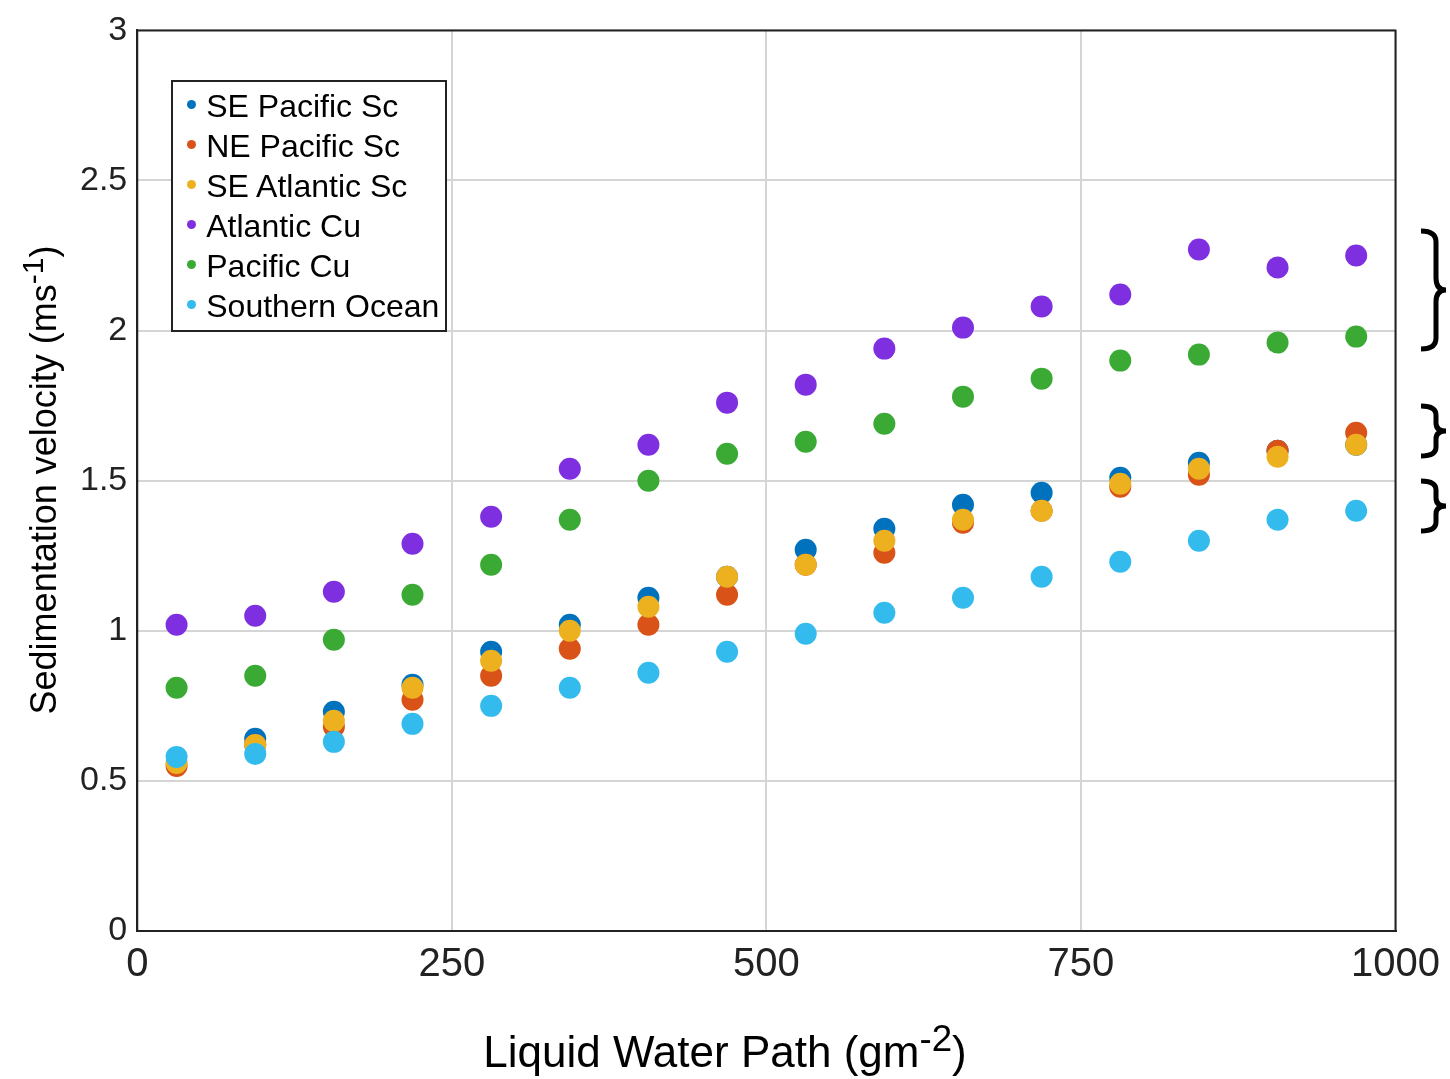 This screenshot has height=1079, width=1450. I want to click on x-tick-label: 250, so click(452, 962).